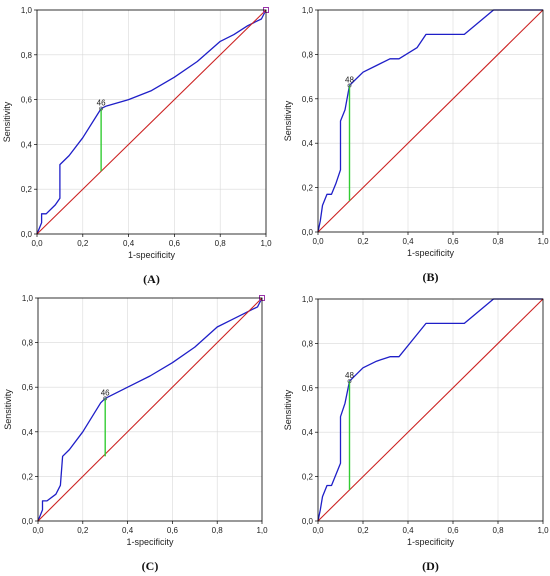  What do you see at coordinates (430, 566) in the screenshot?
I see `panel-label: (D)` at bounding box center [430, 566].